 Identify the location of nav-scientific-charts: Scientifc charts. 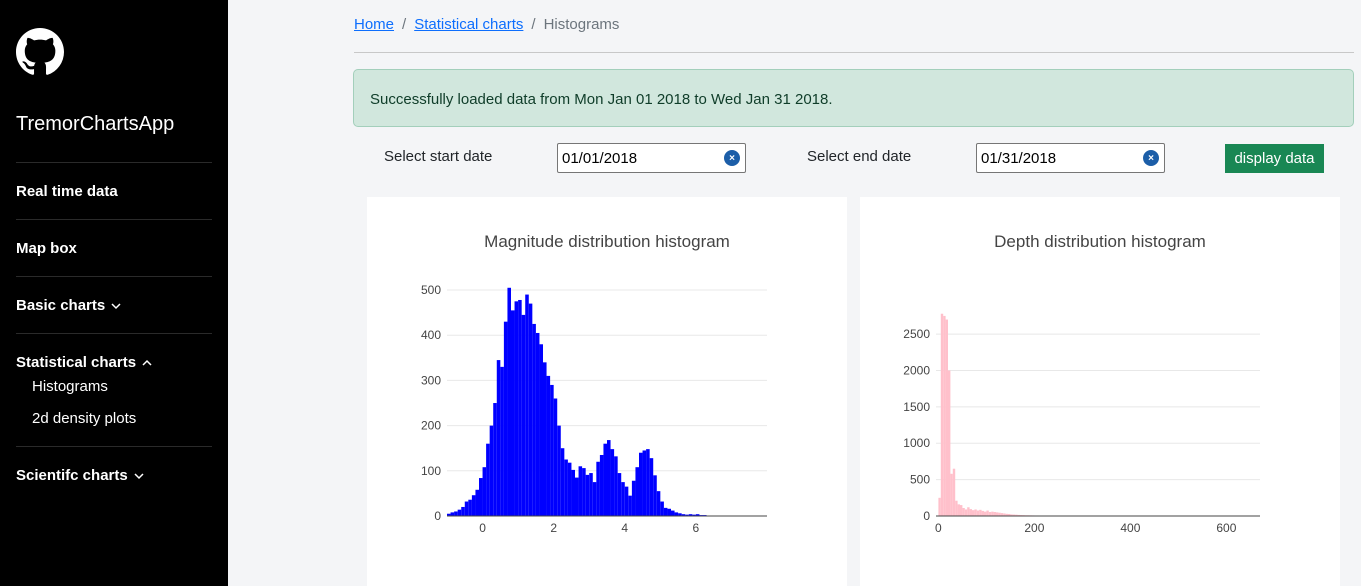
(80, 475).